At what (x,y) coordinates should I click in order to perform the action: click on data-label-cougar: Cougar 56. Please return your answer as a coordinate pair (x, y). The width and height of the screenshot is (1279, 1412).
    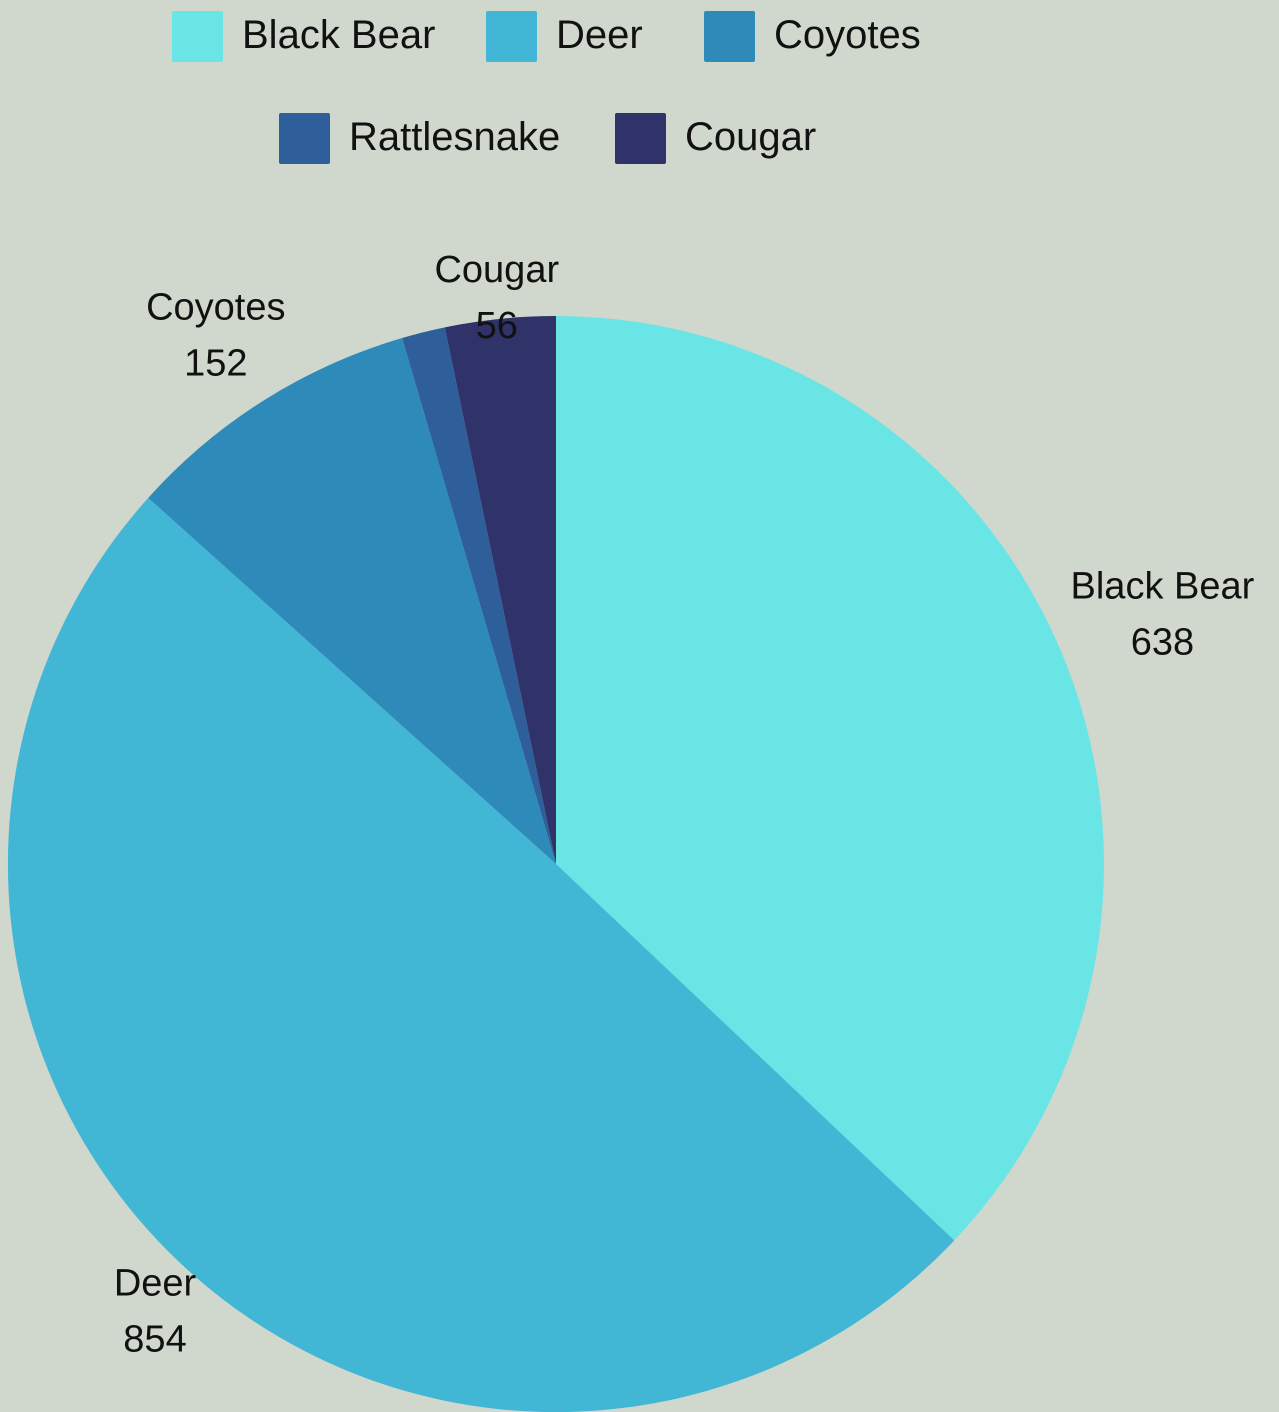
    Looking at the image, I should click on (496, 298).